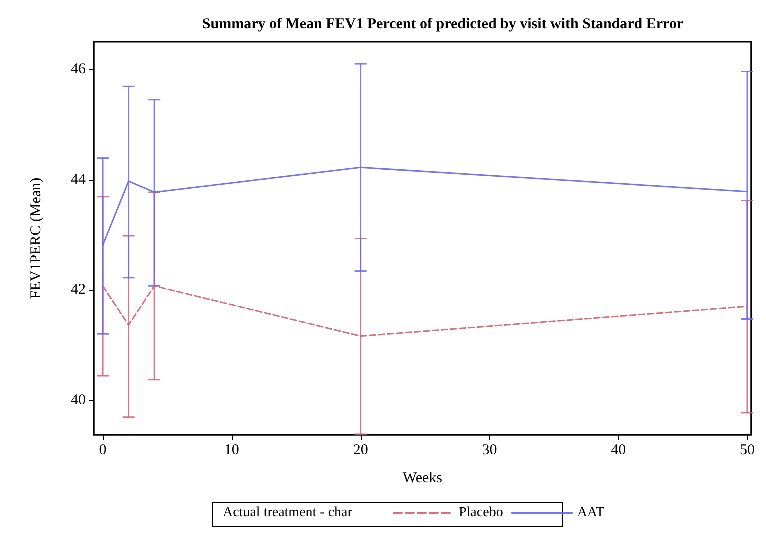  What do you see at coordinates (591, 513) in the screenshot?
I see `legend-label: AAT` at bounding box center [591, 513].